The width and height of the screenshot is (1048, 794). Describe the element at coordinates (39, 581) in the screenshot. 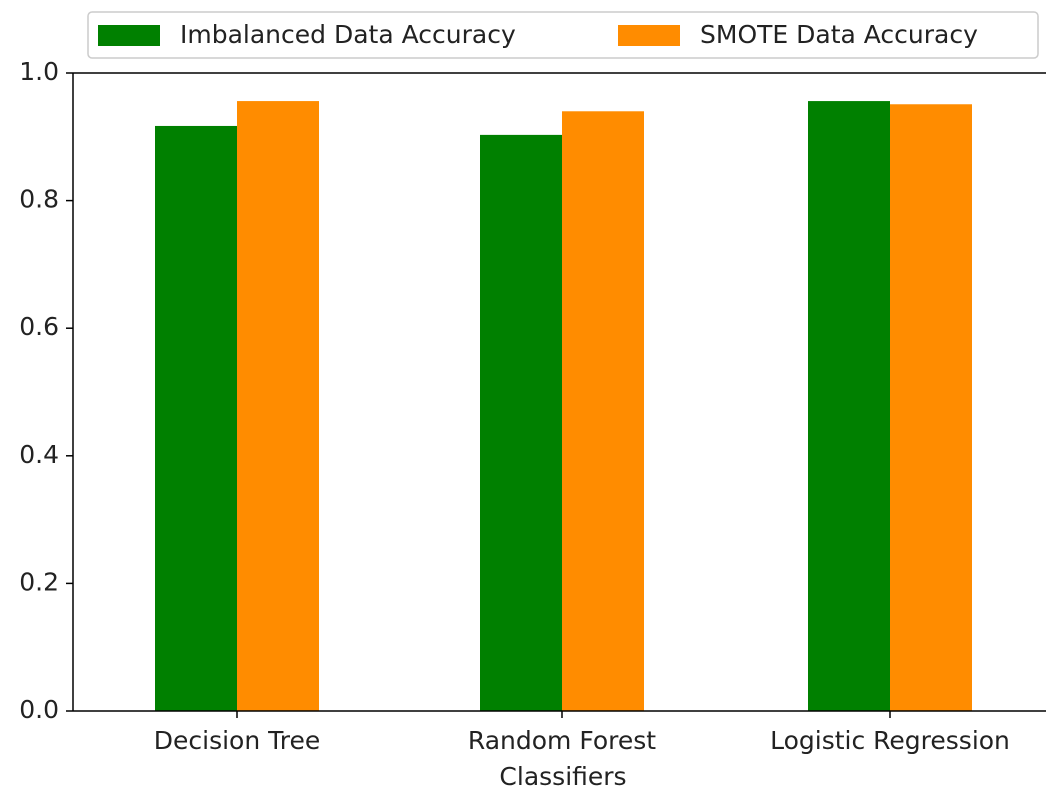

I see `y-tick-label: 0.2` at that location.